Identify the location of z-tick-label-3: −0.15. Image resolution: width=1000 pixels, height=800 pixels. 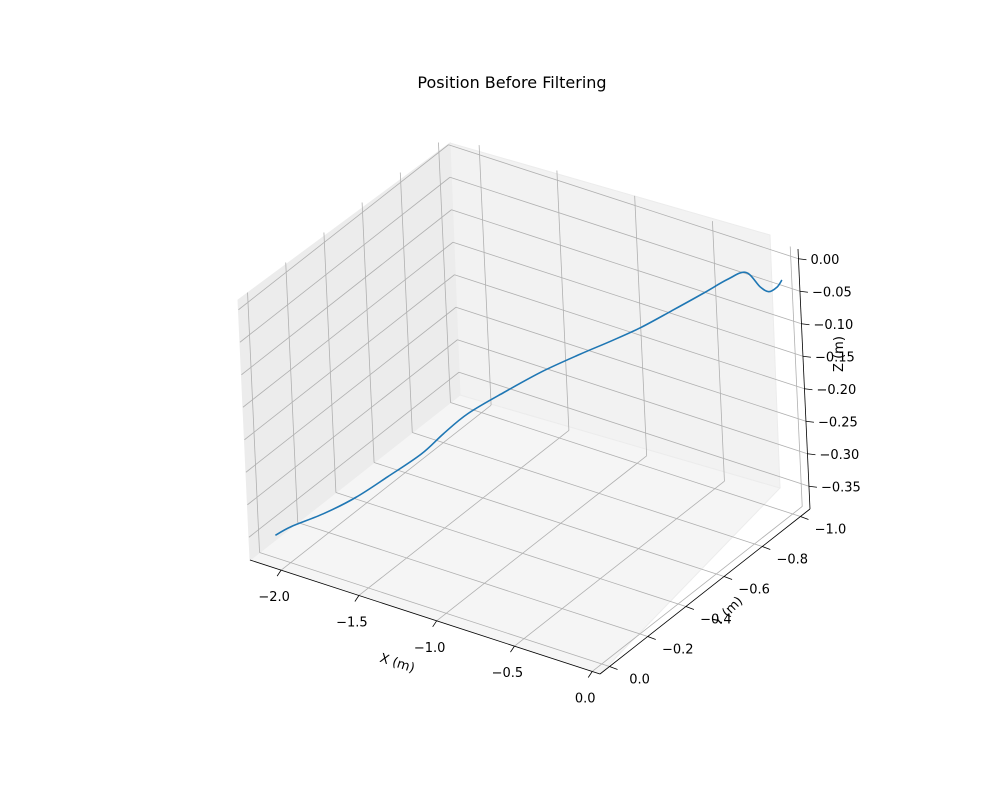
(835, 357).